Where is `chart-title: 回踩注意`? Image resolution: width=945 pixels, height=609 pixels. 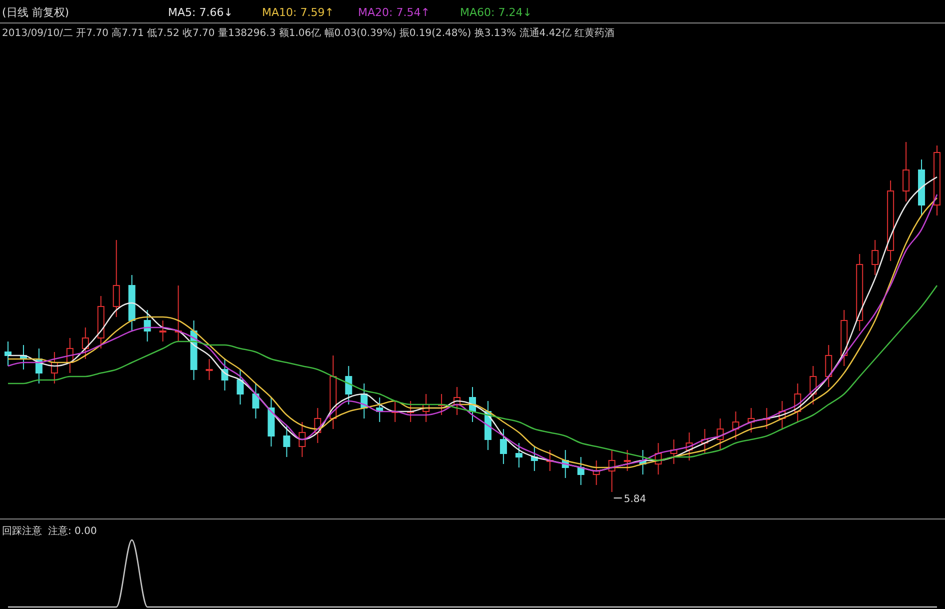
chart-title: 回踩注意 is located at coordinates (22, 531).